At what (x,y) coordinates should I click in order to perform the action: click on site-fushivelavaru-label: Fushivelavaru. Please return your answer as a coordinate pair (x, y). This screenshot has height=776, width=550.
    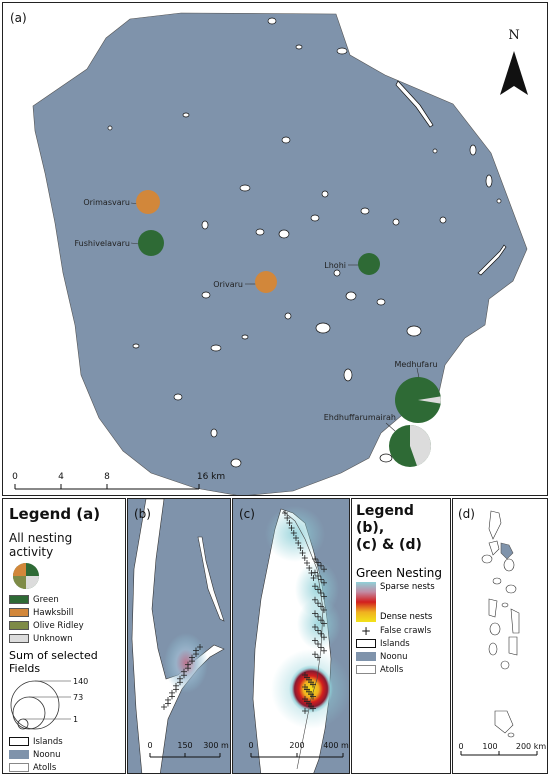
    Looking at the image, I should click on (102, 243).